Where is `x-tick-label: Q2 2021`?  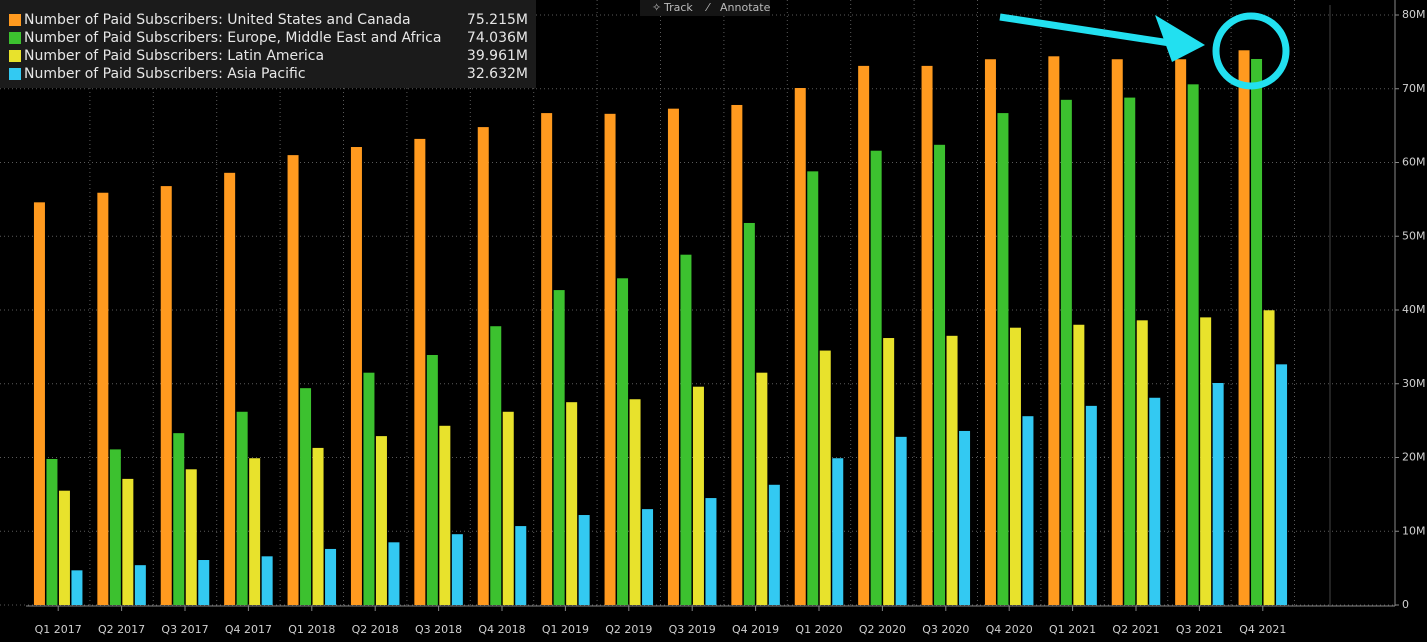 x-tick-label: Q2 2021 is located at coordinates (1135, 629).